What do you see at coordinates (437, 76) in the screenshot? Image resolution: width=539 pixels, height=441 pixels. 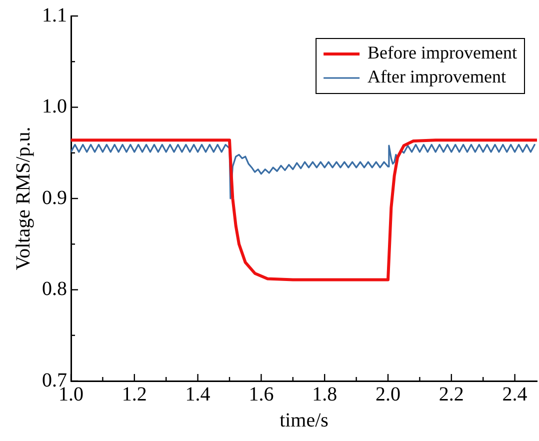 I see `legend-label: After improvement` at bounding box center [437, 76].